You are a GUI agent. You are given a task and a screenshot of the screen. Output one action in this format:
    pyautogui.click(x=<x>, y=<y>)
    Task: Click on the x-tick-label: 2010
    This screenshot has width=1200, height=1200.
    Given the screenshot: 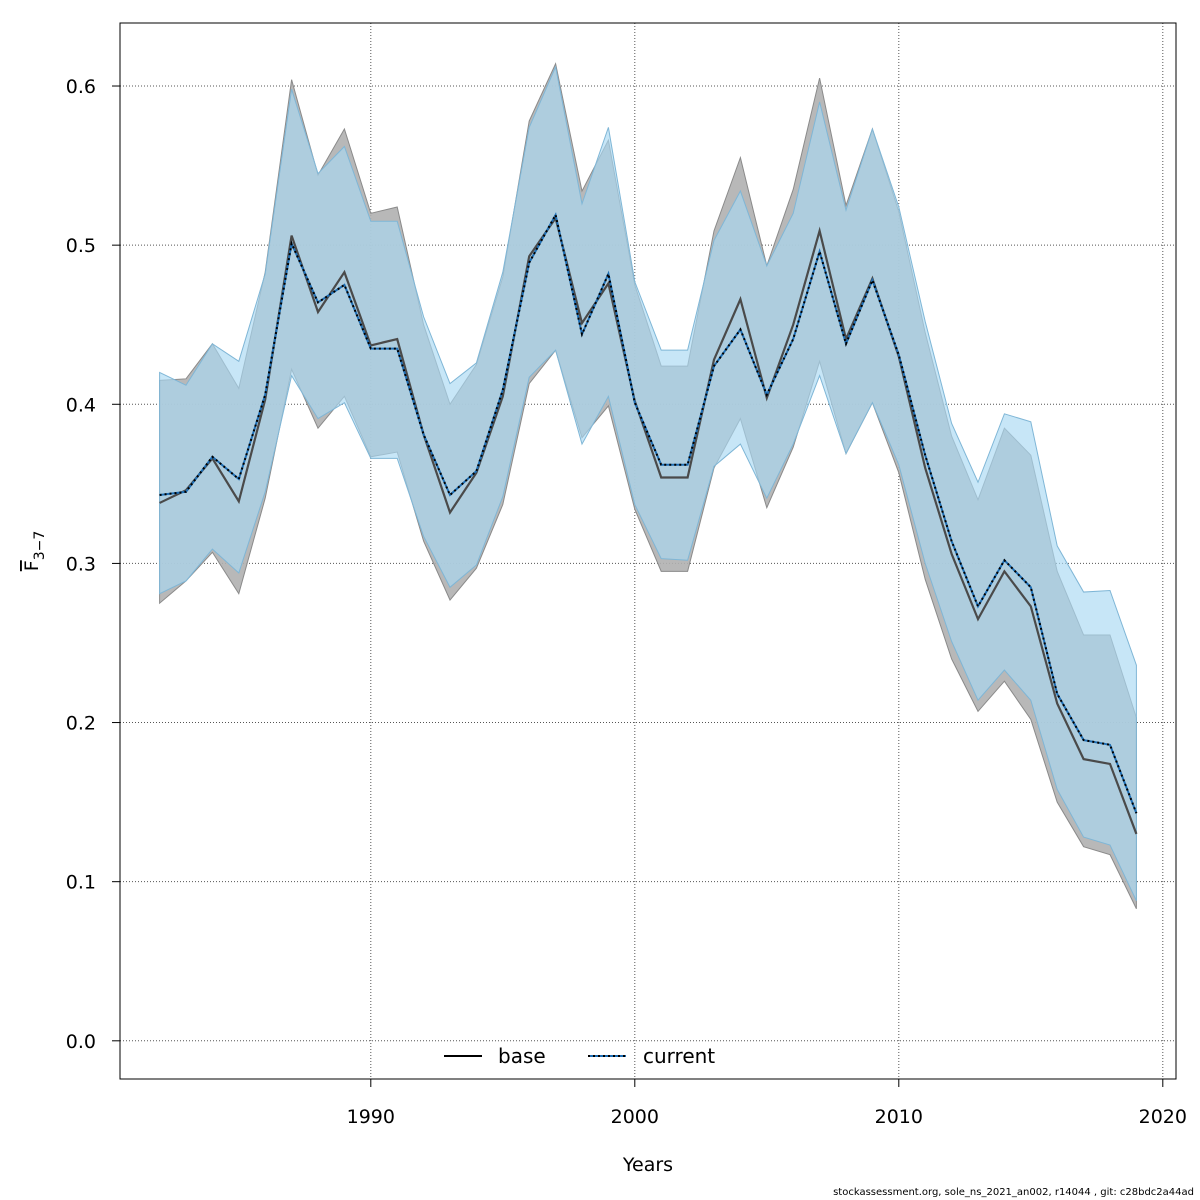 What is the action you would take?
    pyautogui.click(x=899, y=1117)
    